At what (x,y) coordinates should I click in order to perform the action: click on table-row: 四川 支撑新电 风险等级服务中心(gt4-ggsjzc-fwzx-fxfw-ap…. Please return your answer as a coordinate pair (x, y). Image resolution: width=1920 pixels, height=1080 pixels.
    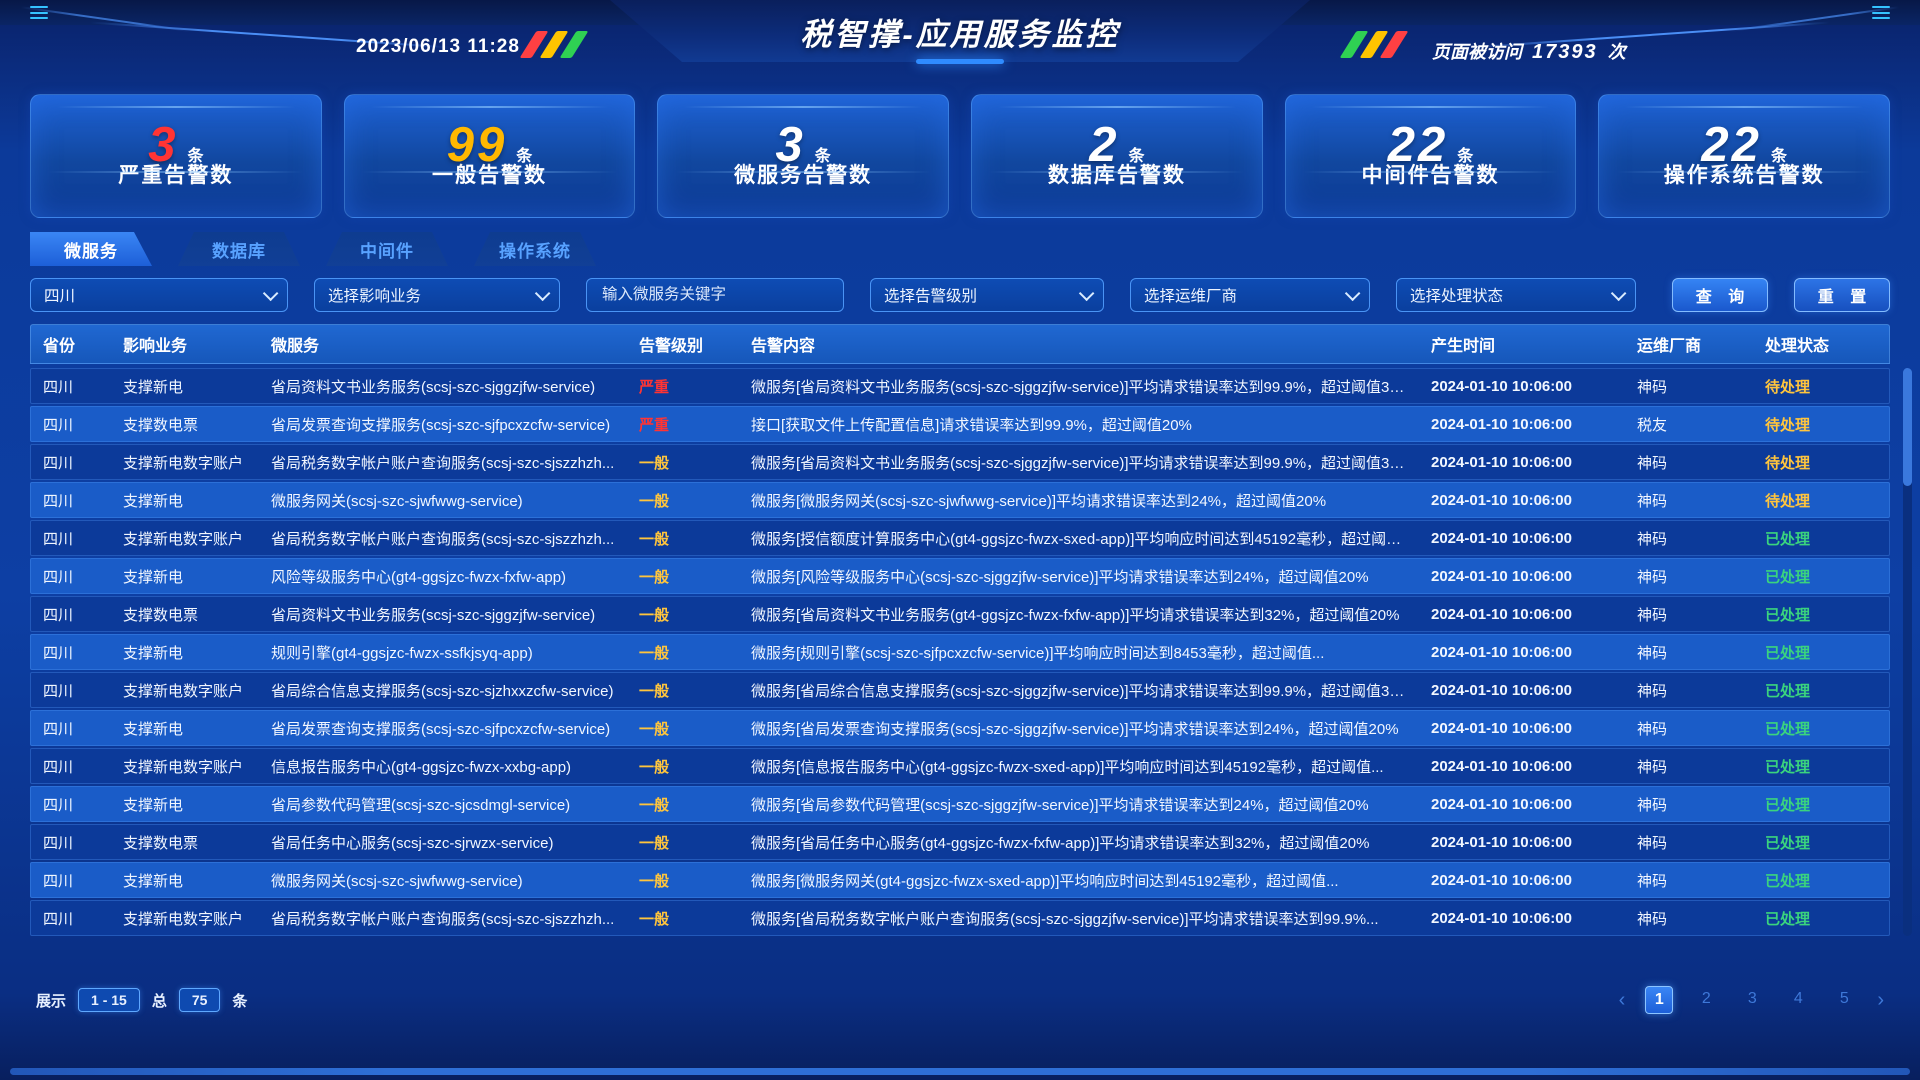
    Looking at the image, I should click on (960, 576).